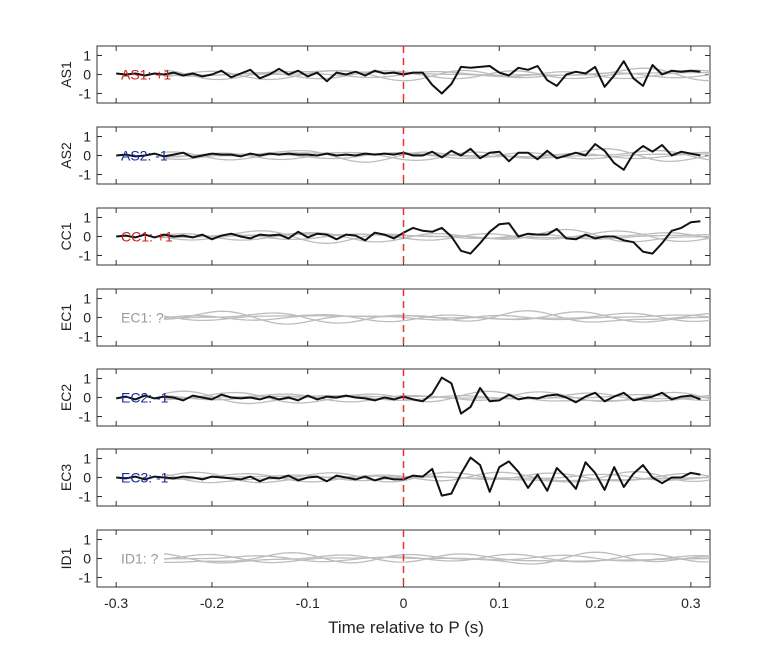 This screenshot has width=782, height=657. I want to click on panel-id1: -1 0 1 ID1 ID1: ?, so click(384, 558).